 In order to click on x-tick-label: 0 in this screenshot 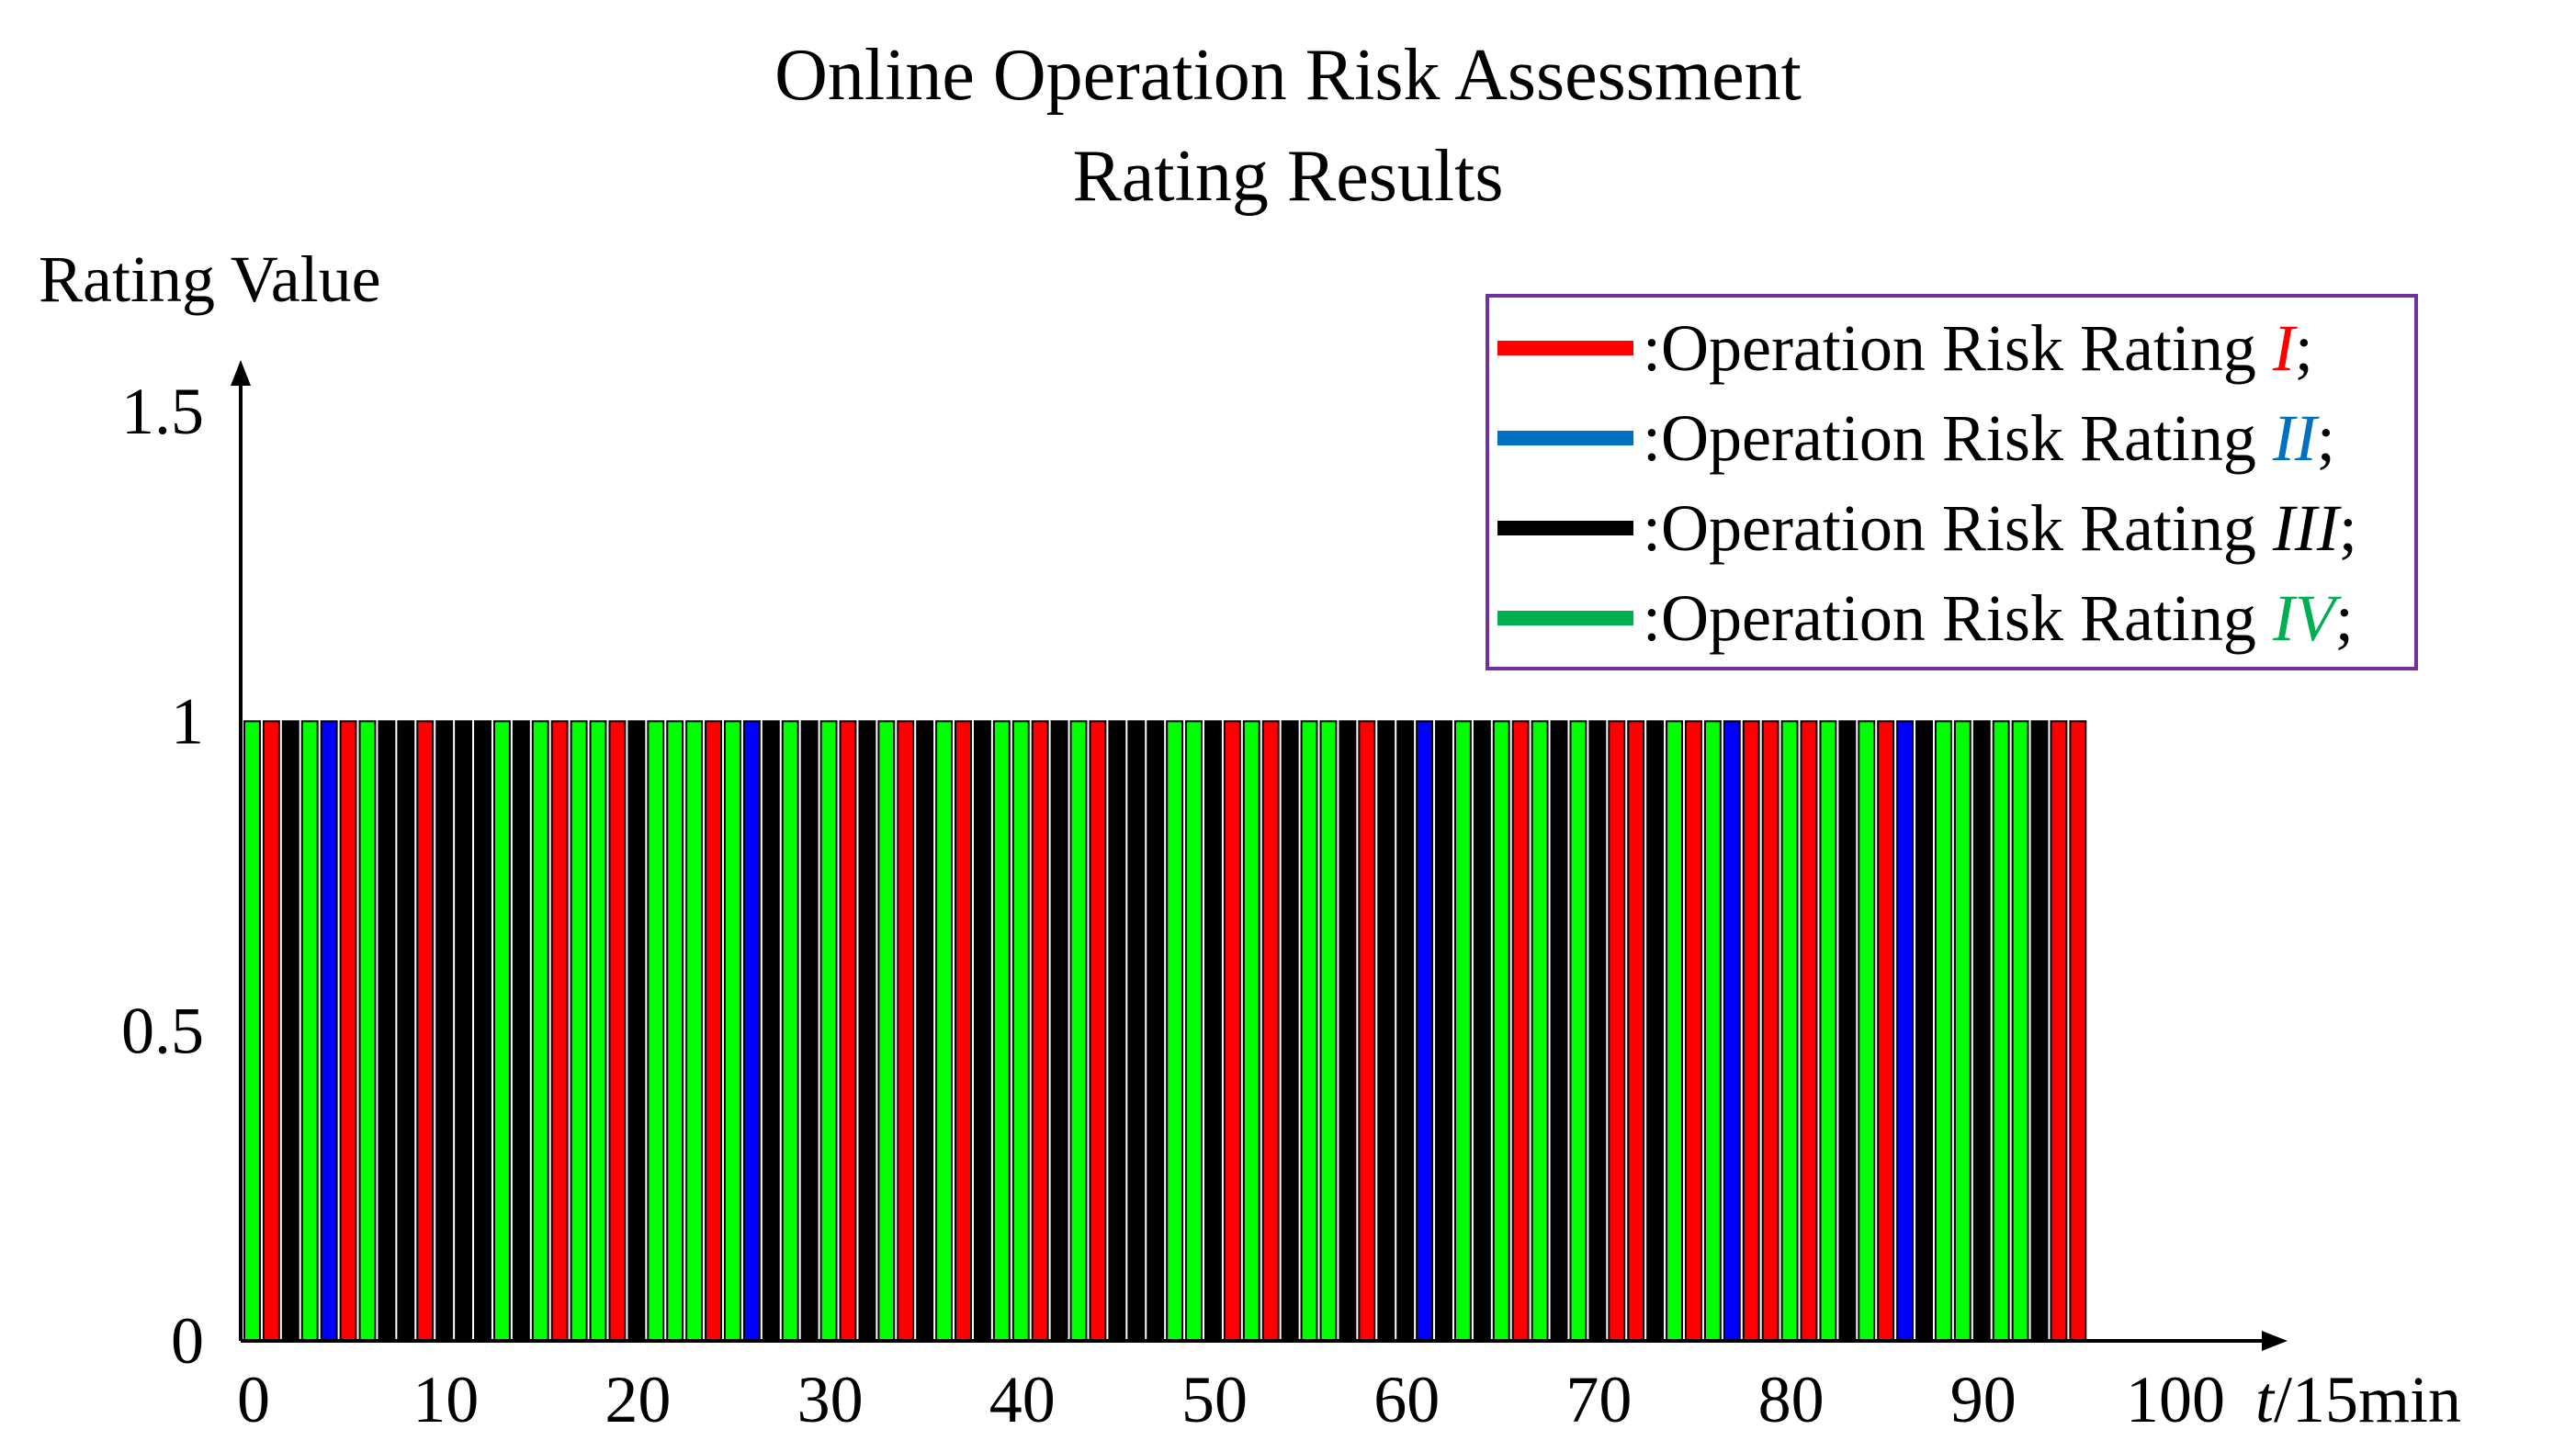, I will do `click(253, 1399)`.